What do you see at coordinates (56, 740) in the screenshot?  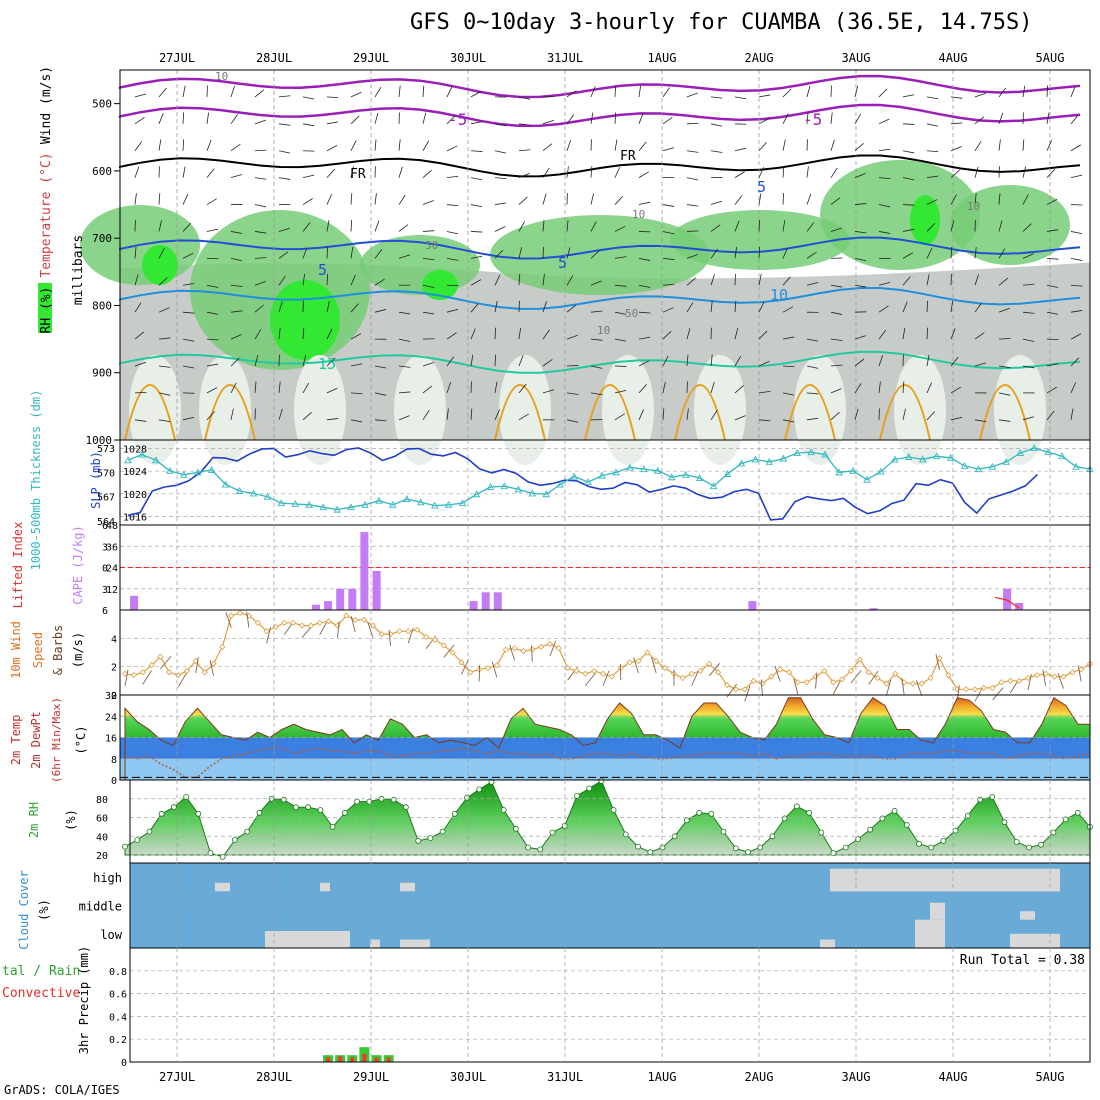 I see `temp-label-3: (6hr Min/Max)` at bounding box center [56, 740].